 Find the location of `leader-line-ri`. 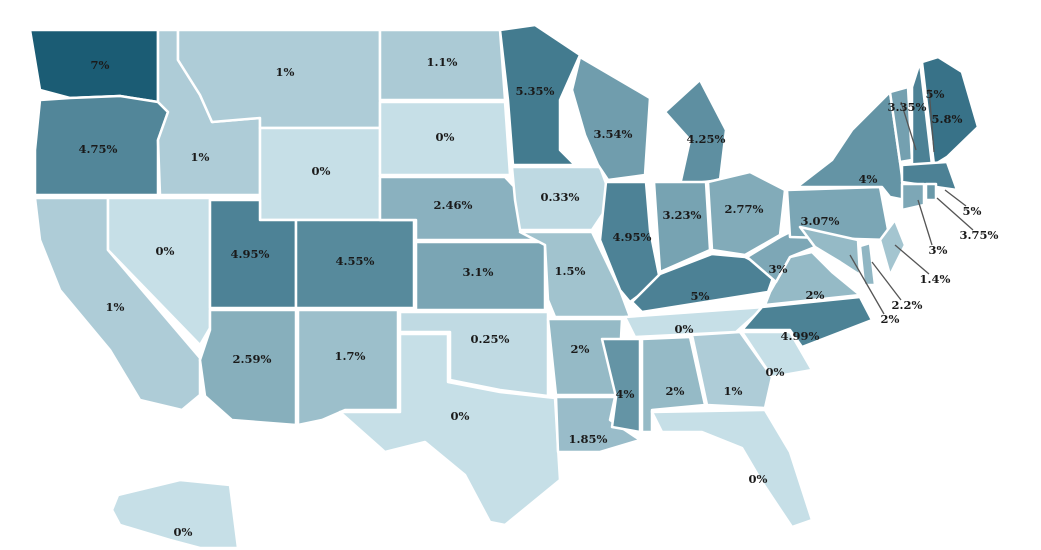

leader-line-ri is located at coordinates (955, 214).